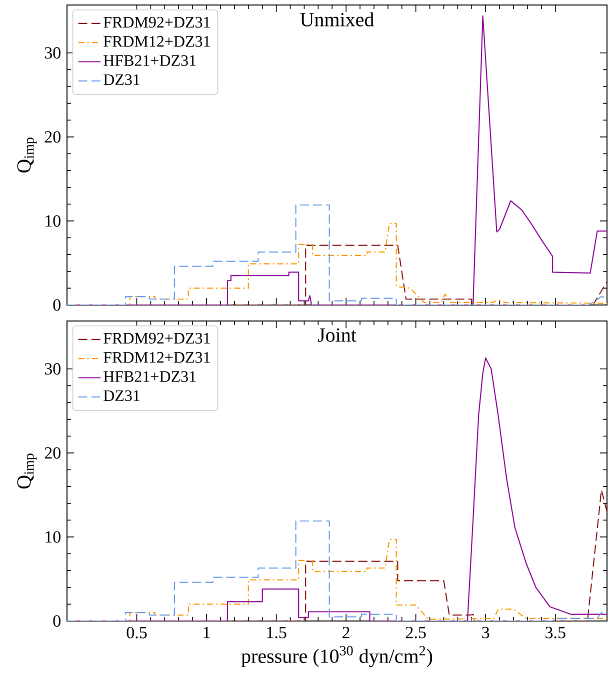  I want to click on chart-title: Unmixed, so click(337, 19).